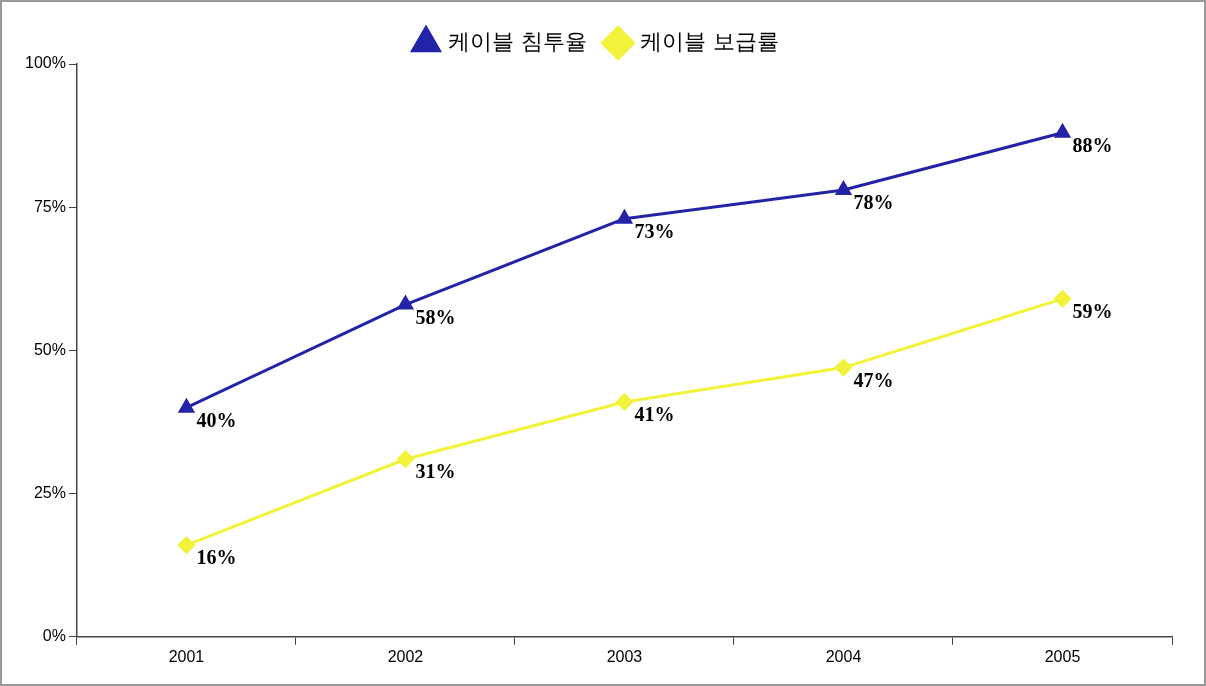 The image size is (1206, 686). I want to click on y-tick-label: 0%, so click(54, 636).